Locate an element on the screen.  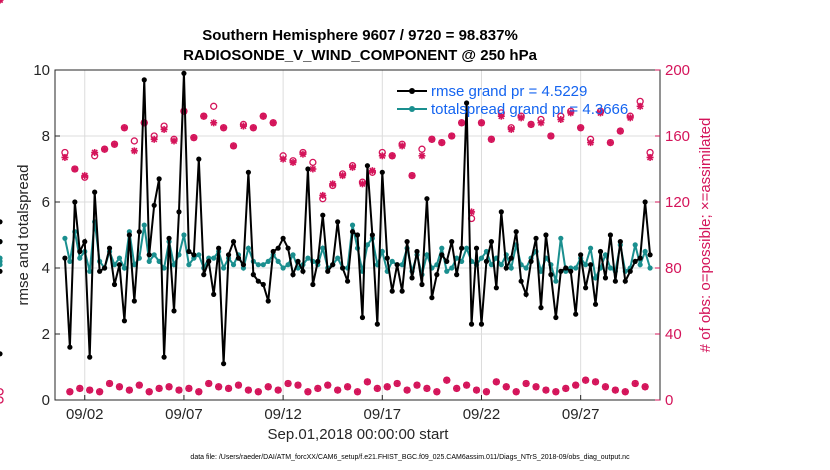
x-tick-label: 09/02 is located at coordinates (85, 414).